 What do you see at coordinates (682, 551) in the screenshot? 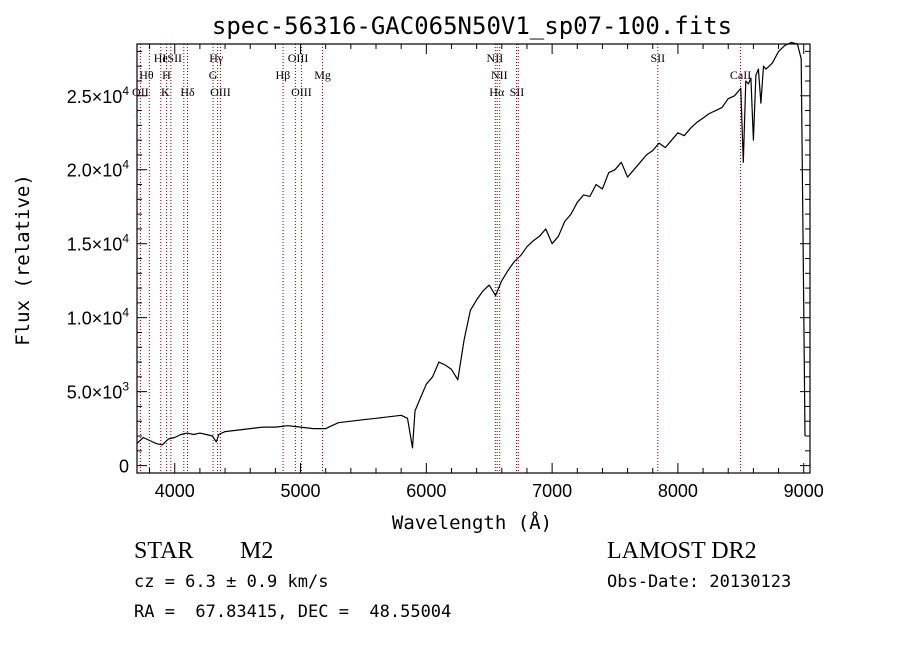
I see `survey-name: LAMOST DR2` at bounding box center [682, 551].